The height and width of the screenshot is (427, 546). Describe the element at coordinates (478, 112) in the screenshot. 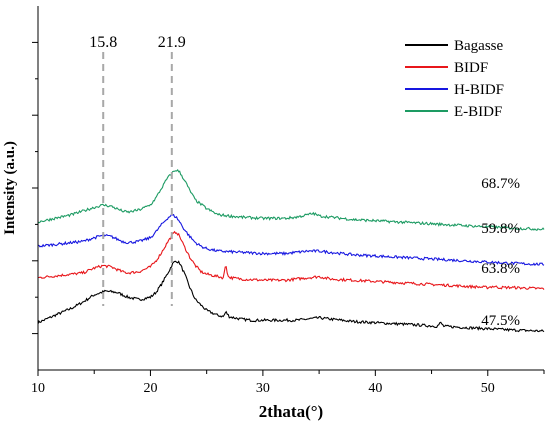

I see `legend-label-3: E-BIDF` at that location.